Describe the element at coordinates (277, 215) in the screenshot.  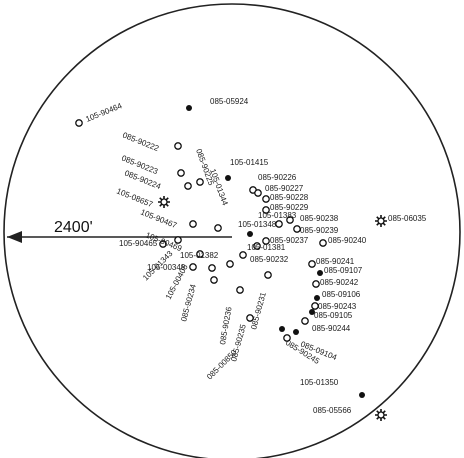
I see `well-label: 105-01383` at that location.